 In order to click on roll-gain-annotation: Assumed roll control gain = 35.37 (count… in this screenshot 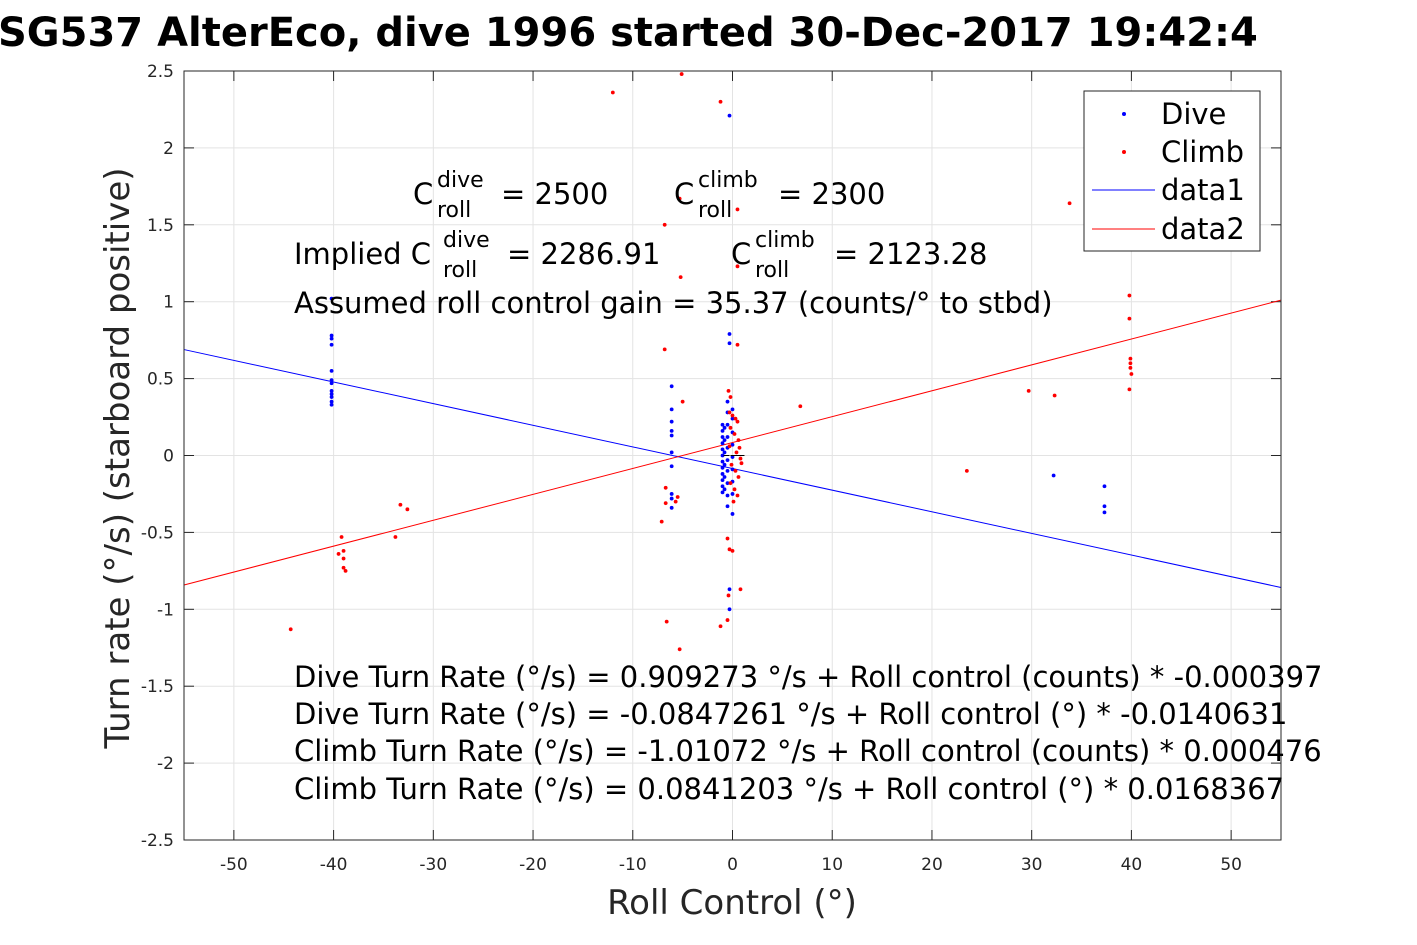, I will do `click(673, 303)`.